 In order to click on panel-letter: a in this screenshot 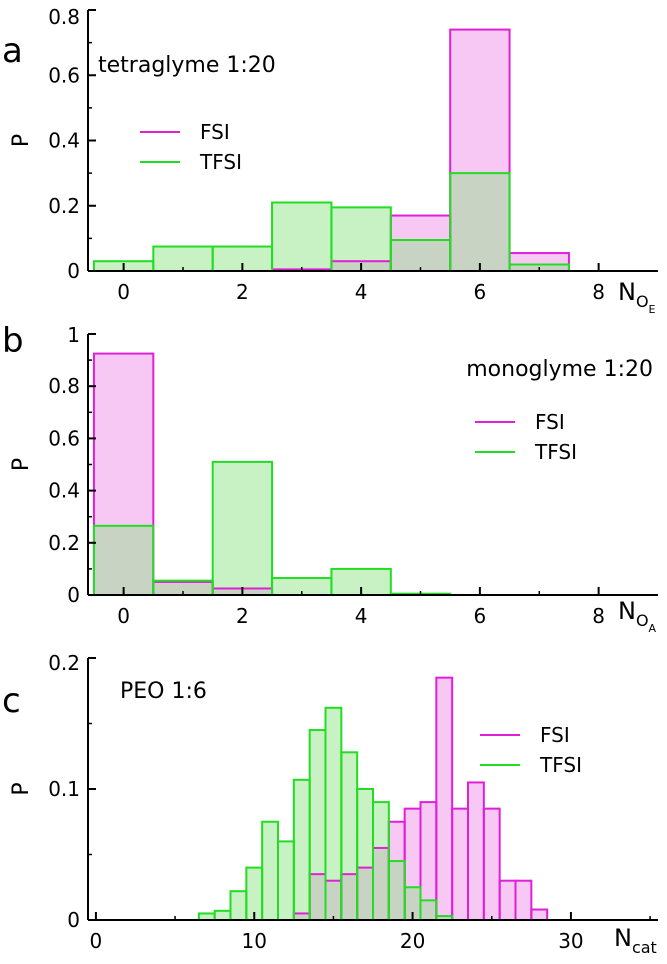, I will do `click(12, 51)`.